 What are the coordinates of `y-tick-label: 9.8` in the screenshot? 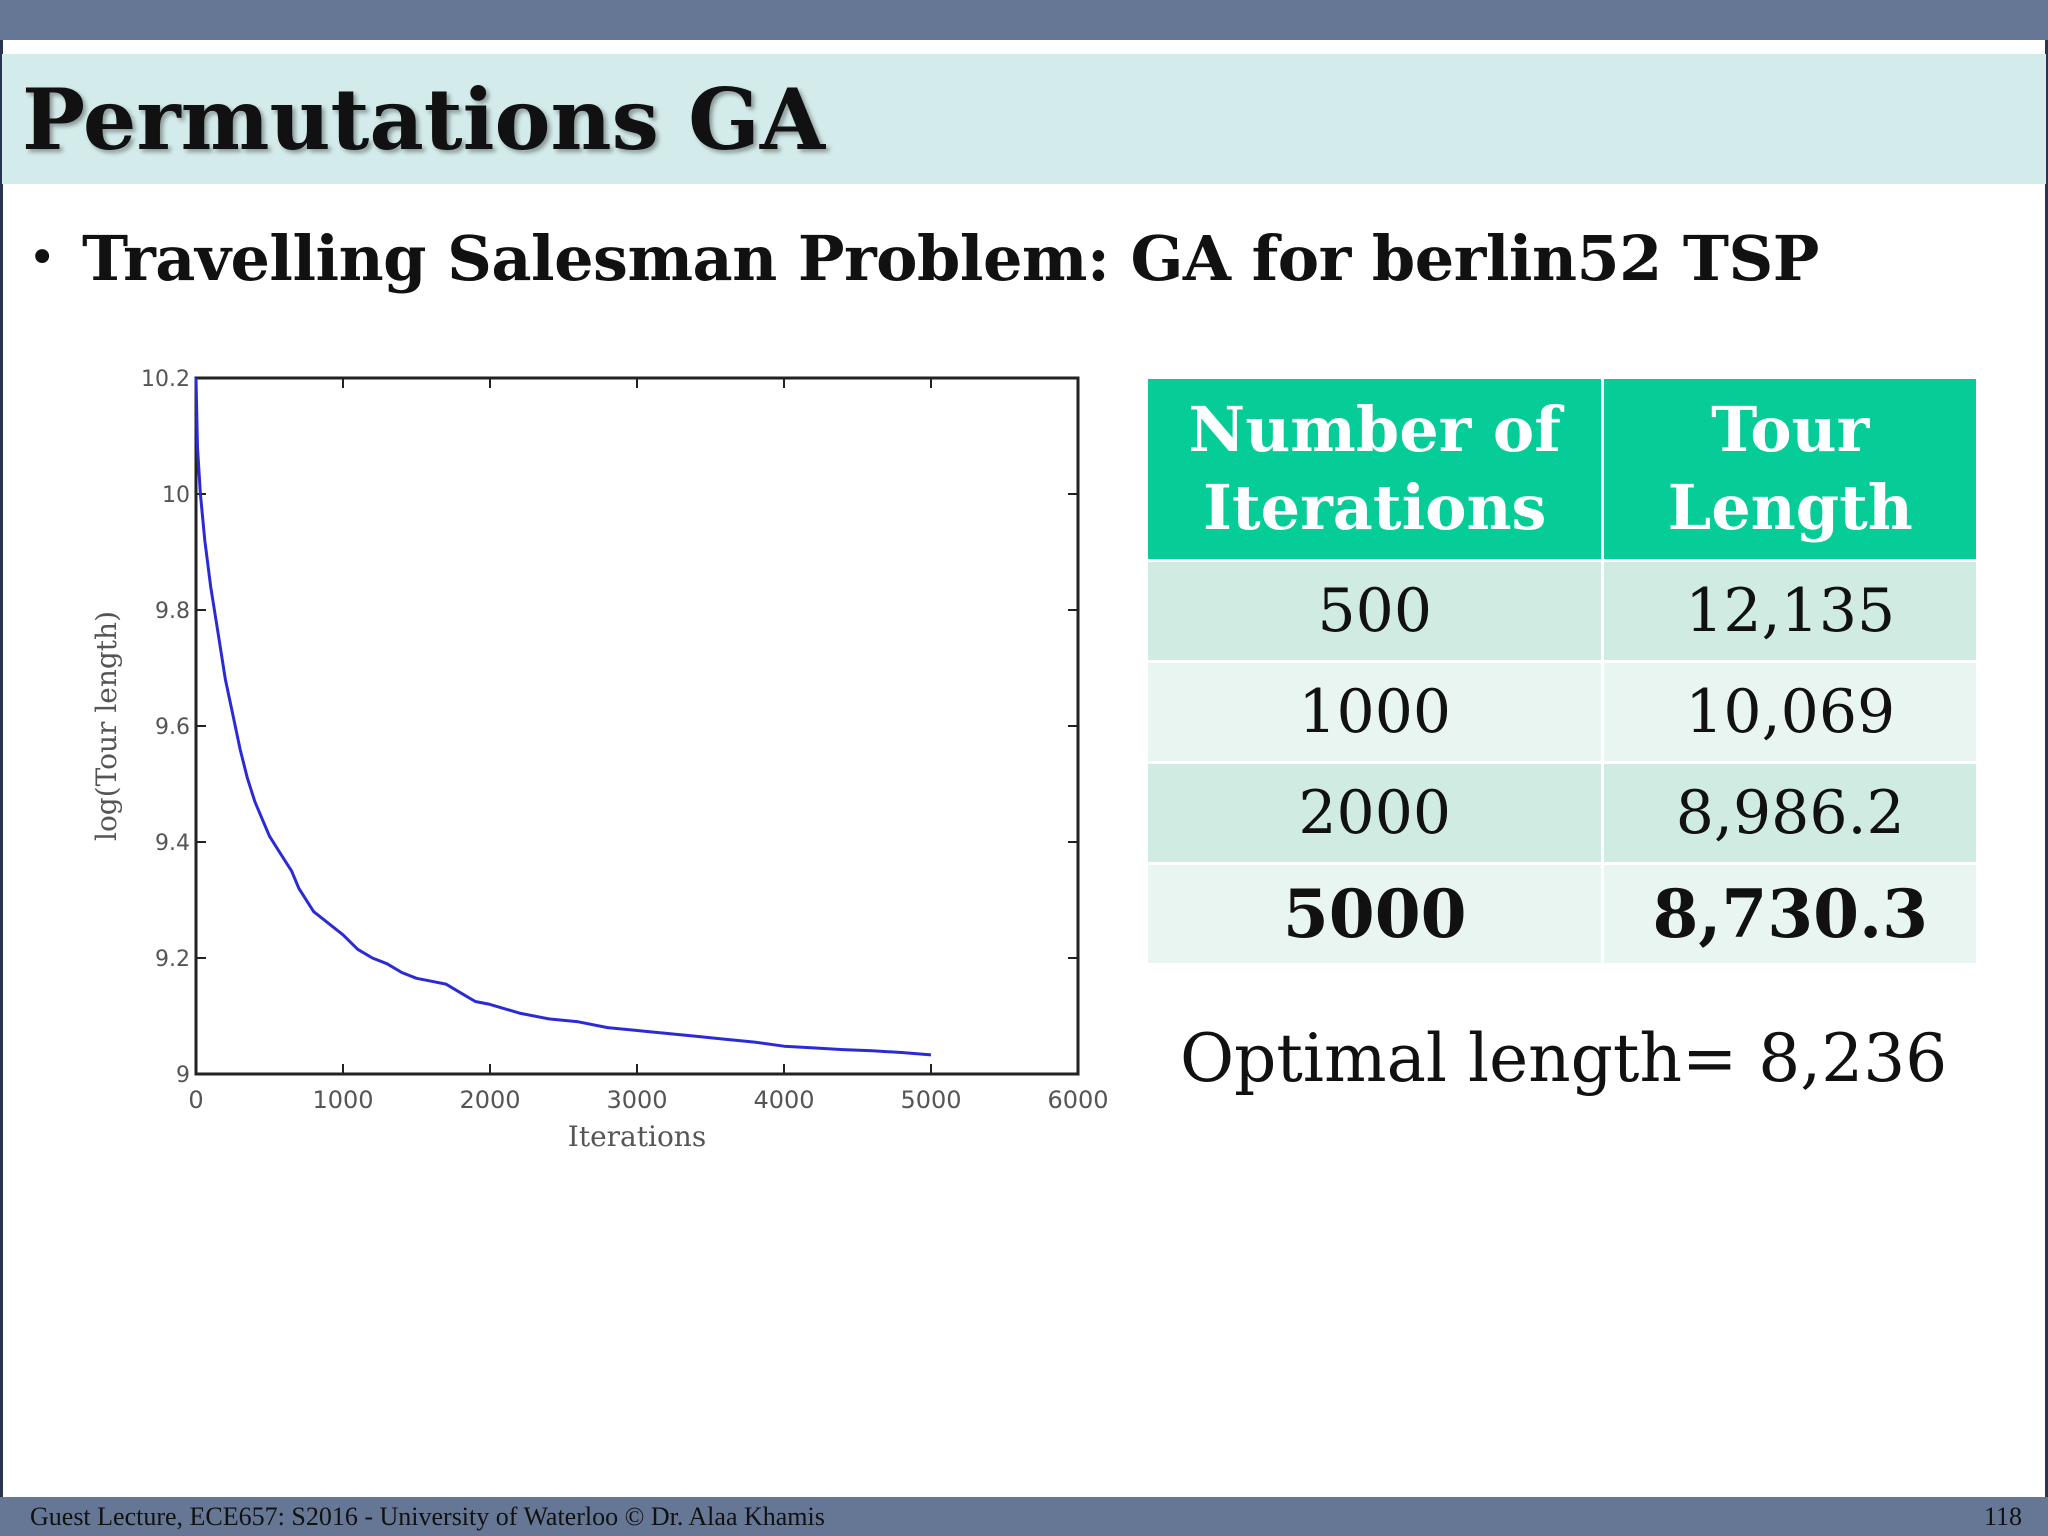 It's located at (172, 611).